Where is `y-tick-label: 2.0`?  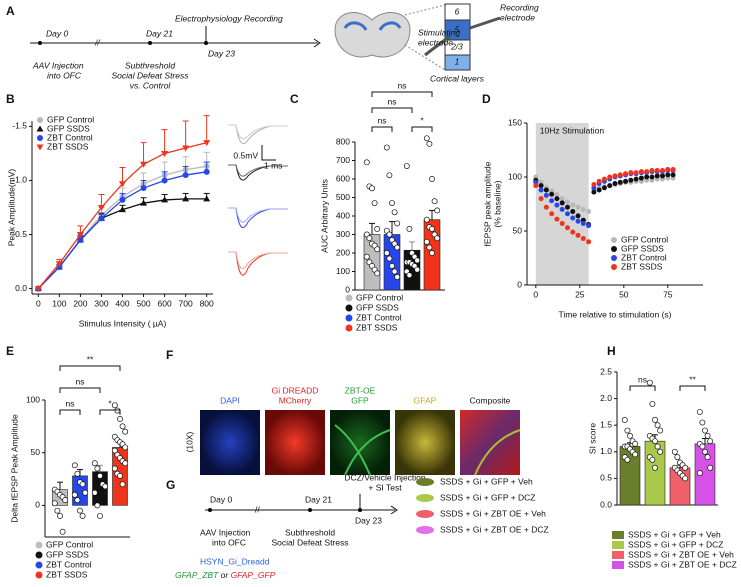
y-tick-label: 2.0 is located at coordinates (606, 398).